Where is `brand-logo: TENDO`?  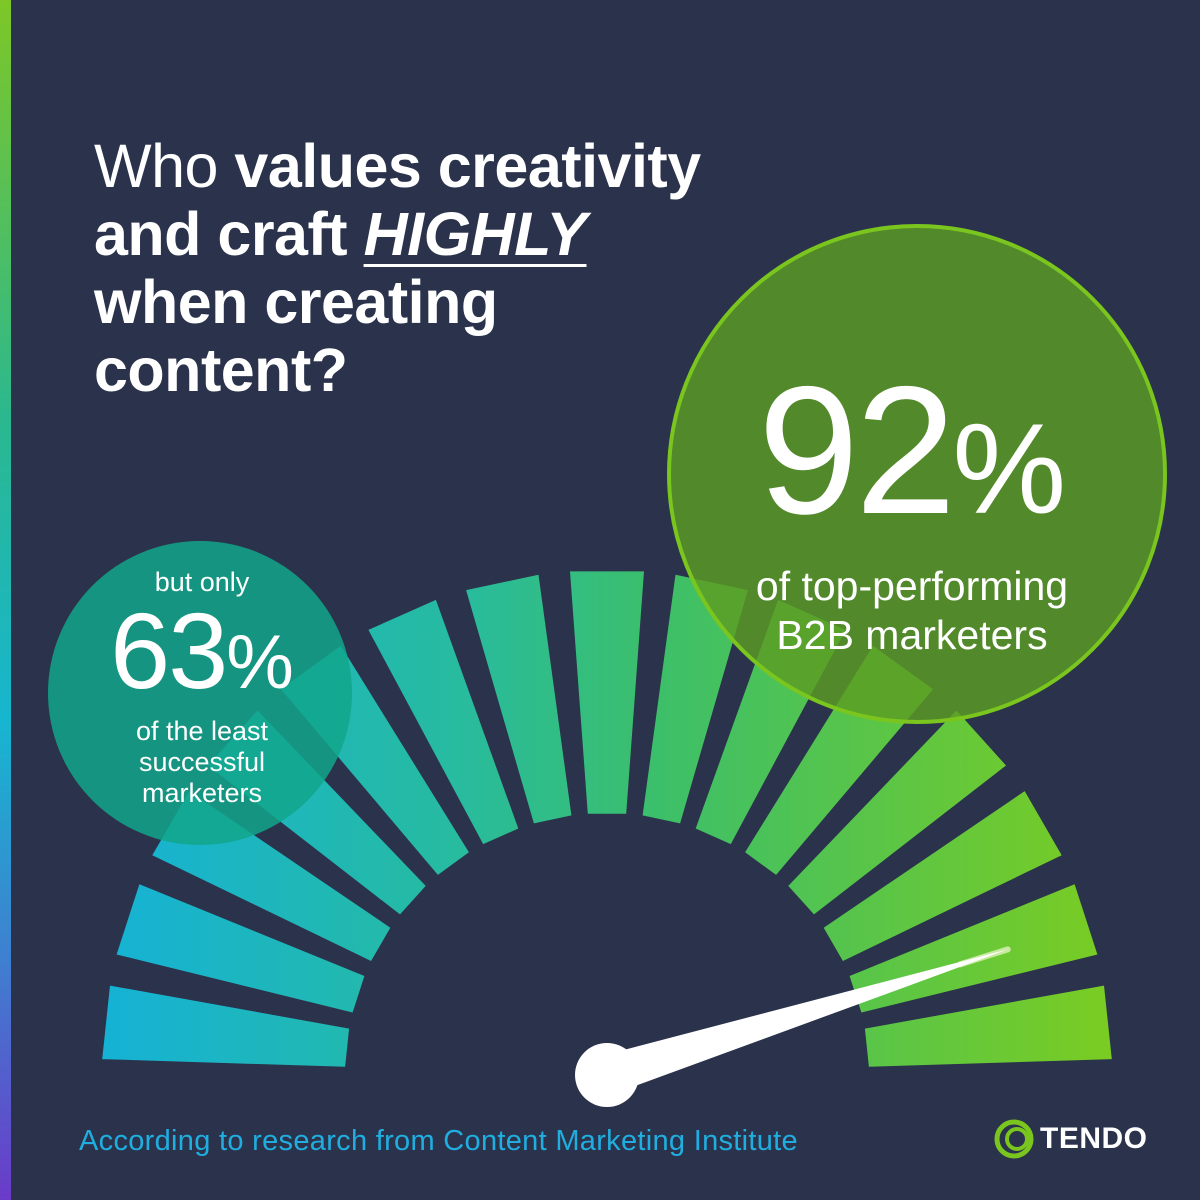 brand-logo: TENDO is located at coordinates (1070, 1139).